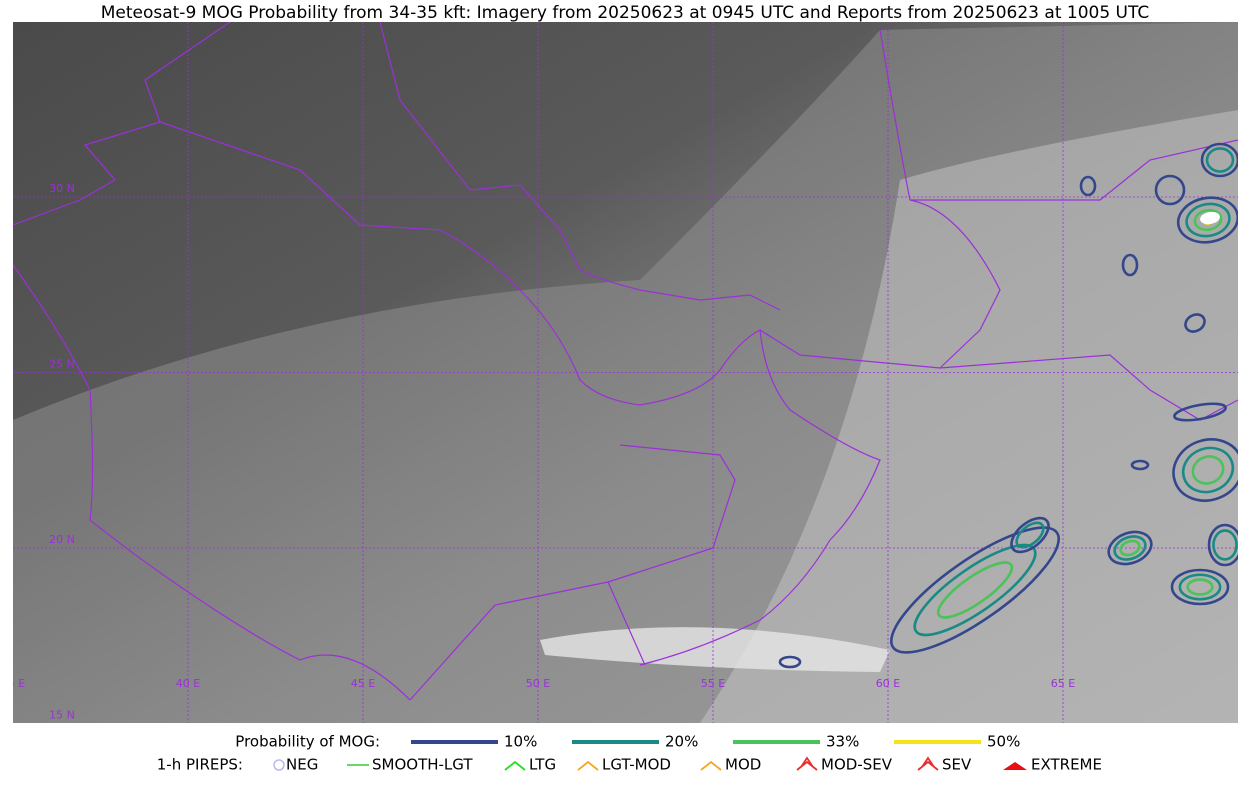 This screenshot has width=1250, height=786. I want to click on legend-label: MOD, so click(743, 765).